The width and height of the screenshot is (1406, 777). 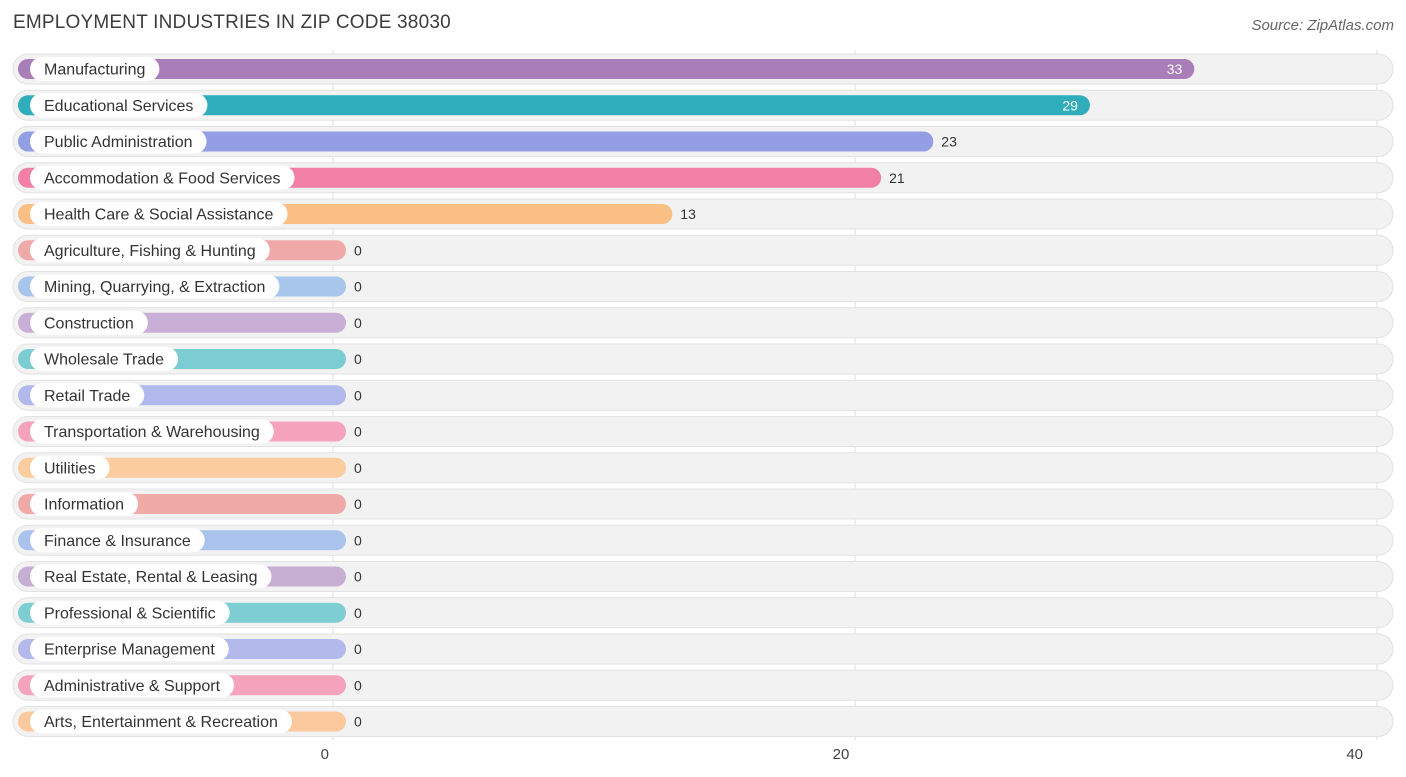 I want to click on bar-row: Enterprise Management 0, so click(x=190, y=649).